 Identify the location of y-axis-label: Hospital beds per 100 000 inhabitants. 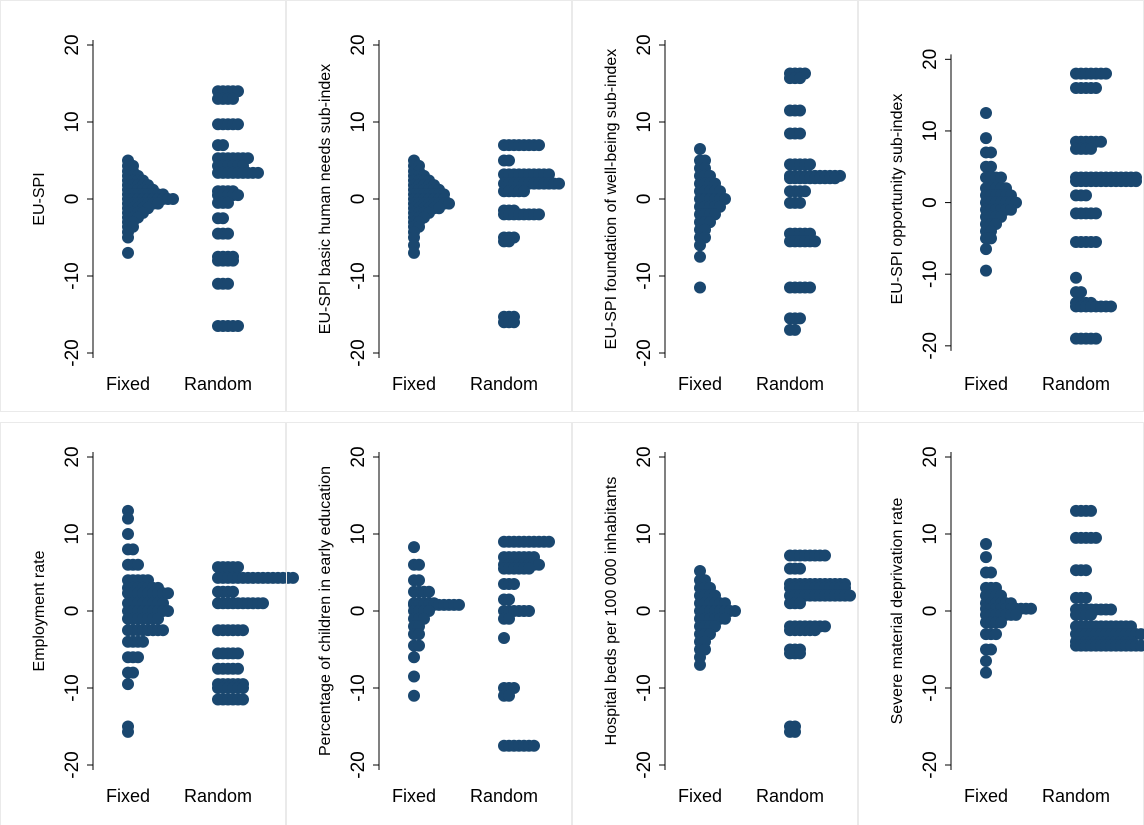
(611, 611).